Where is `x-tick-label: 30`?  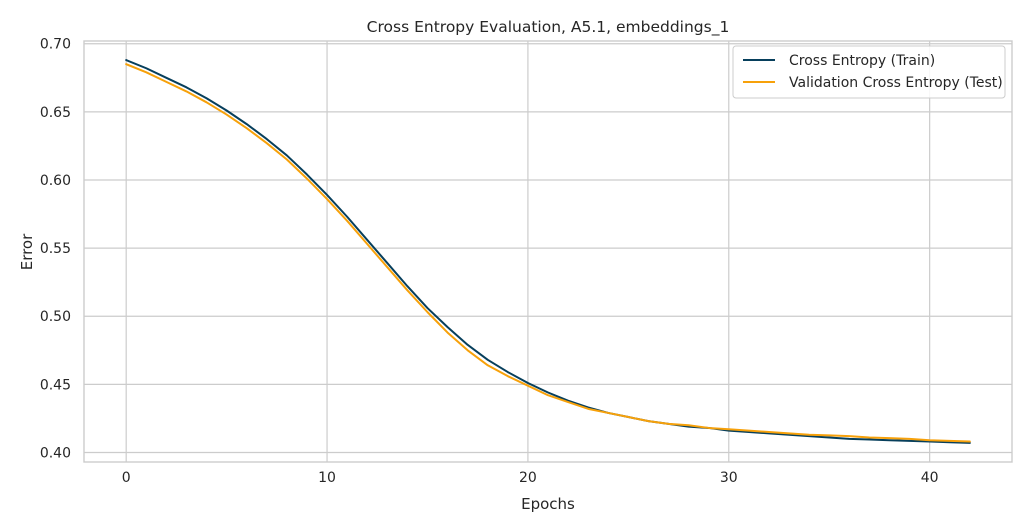 x-tick-label: 30 is located at coordinates (729, 478).